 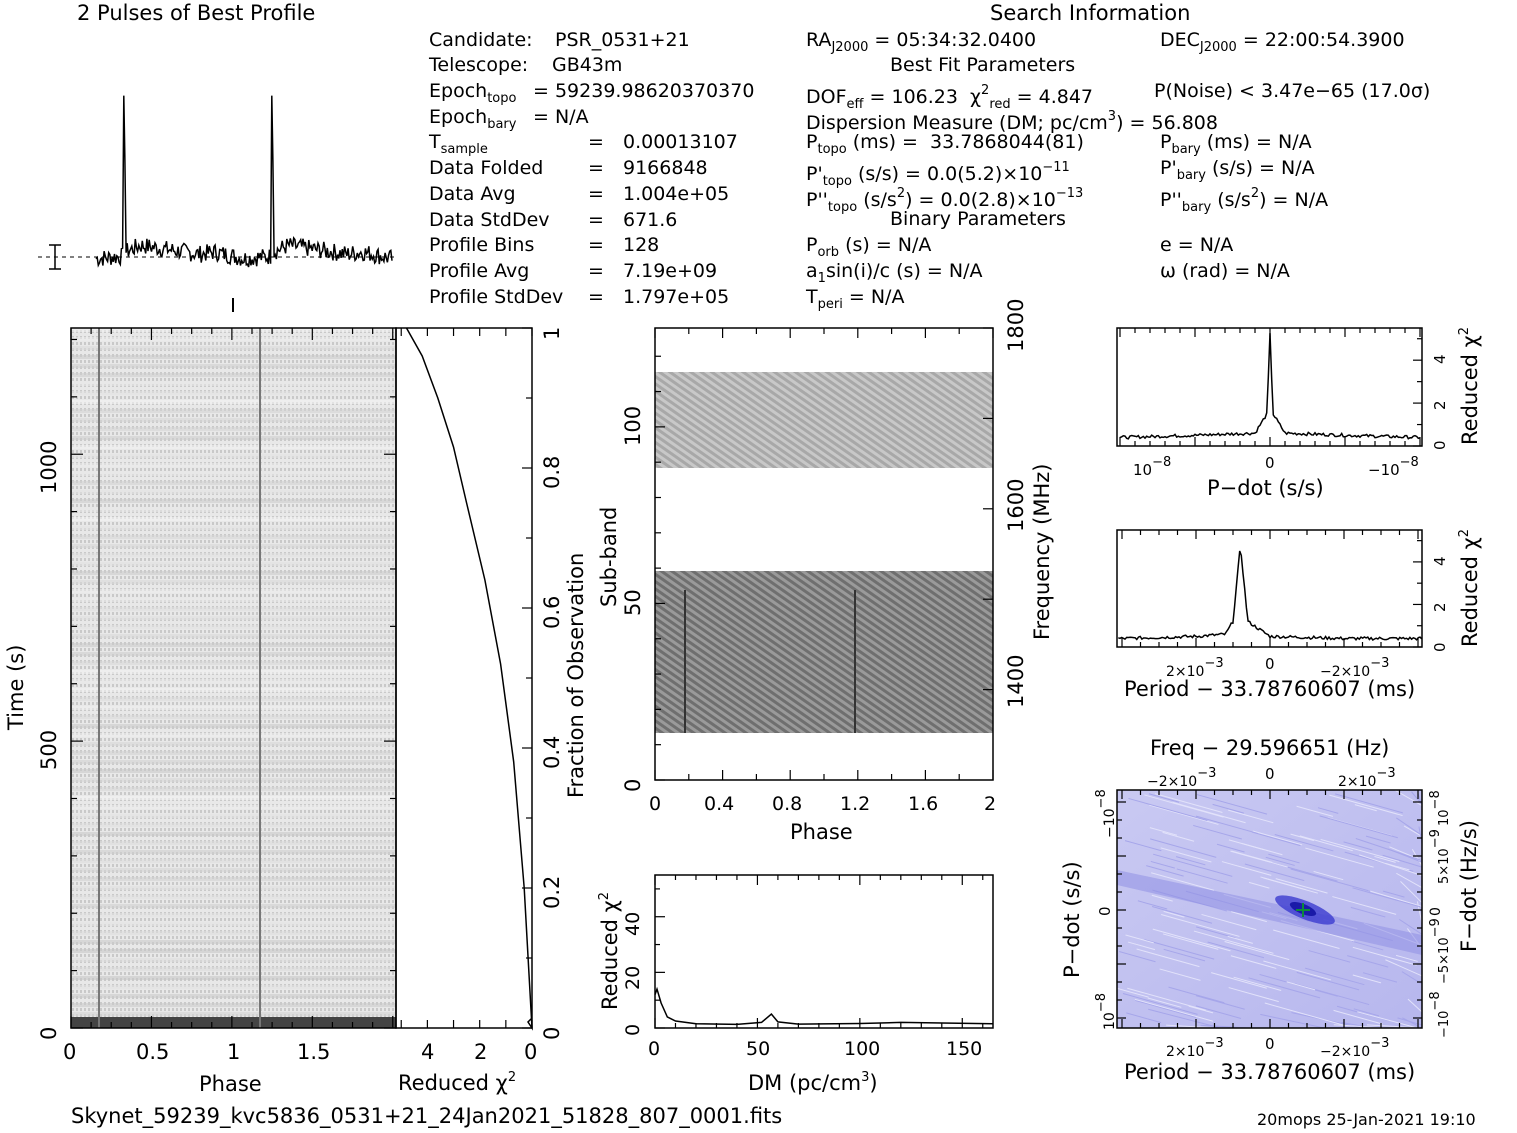 I want to click on dm-ytick-1: 20, so click(x=633, y=977).